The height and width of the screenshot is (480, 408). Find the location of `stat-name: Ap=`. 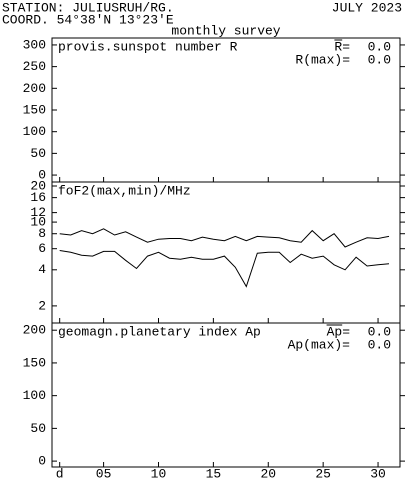

stat-name: Ap= is located at coordinates (339, 331).